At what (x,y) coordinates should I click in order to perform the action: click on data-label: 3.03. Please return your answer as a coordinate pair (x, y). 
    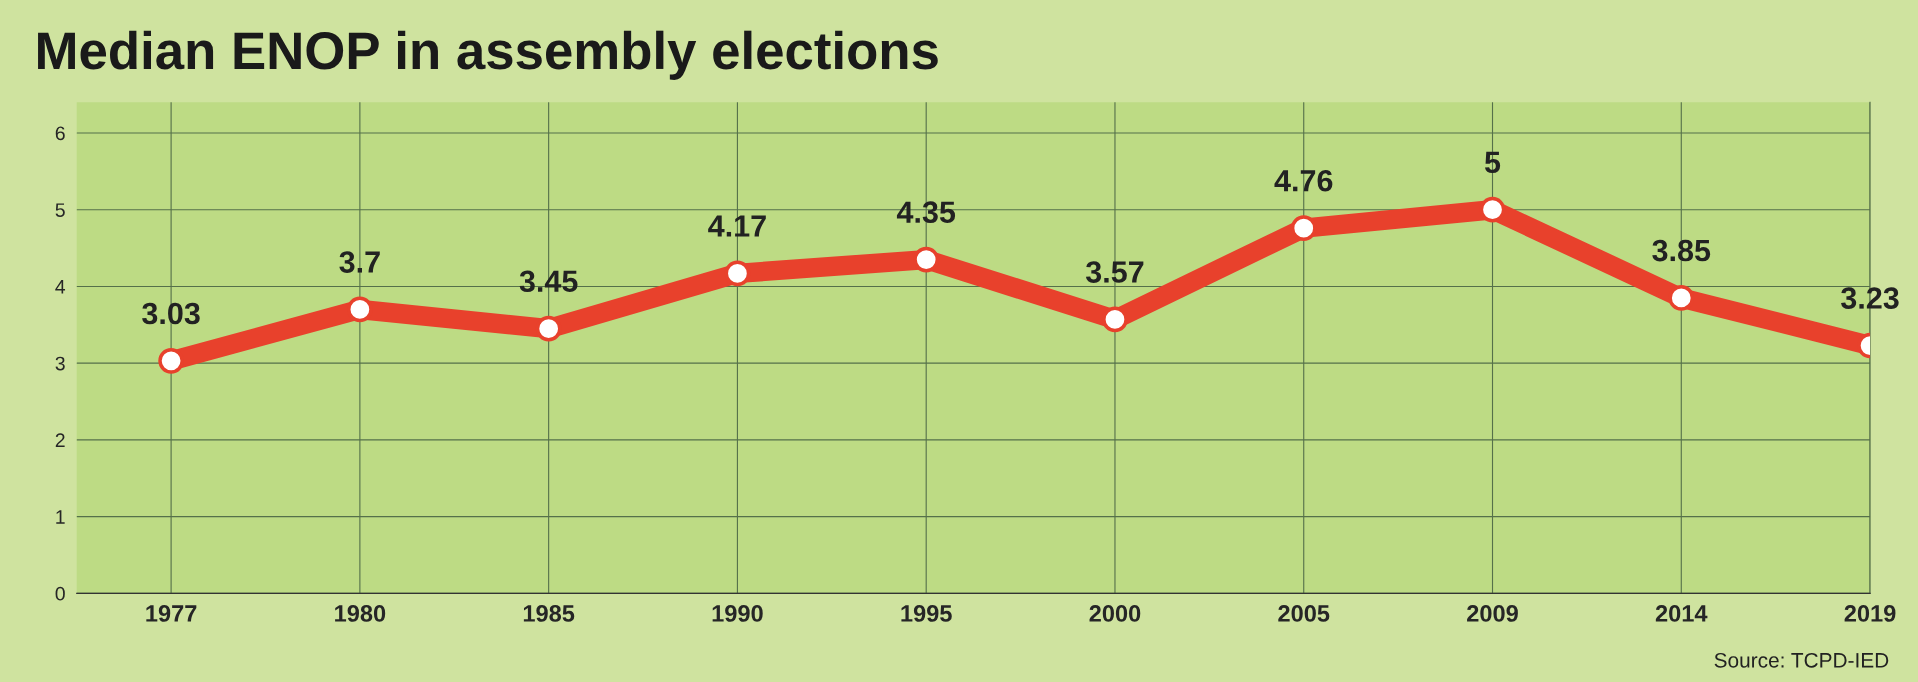
    Looking at the image, I should click on (171, 313).